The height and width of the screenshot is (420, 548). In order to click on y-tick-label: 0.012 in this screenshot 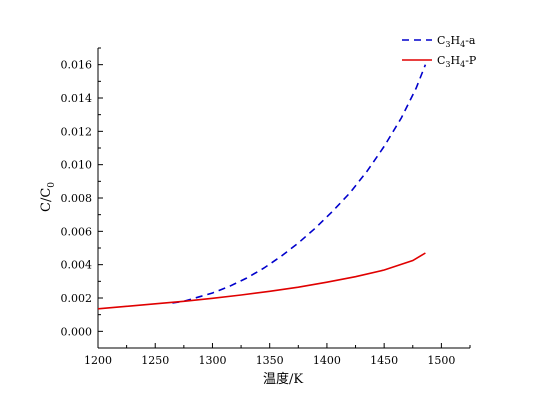, I will do `click(77, 131)`.